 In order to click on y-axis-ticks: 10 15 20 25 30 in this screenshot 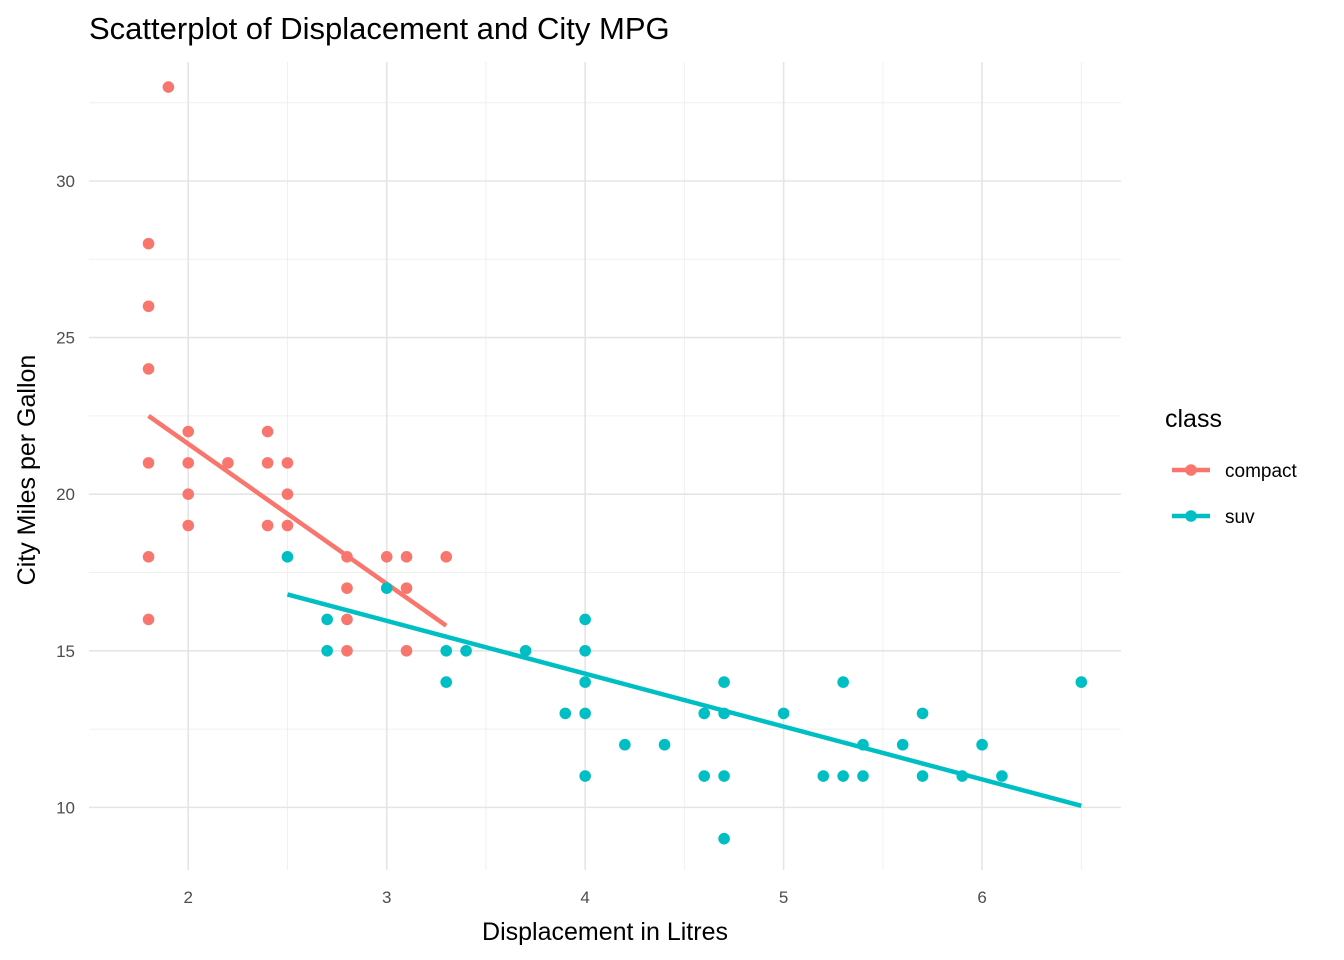, I will do `click(65, 494)`.